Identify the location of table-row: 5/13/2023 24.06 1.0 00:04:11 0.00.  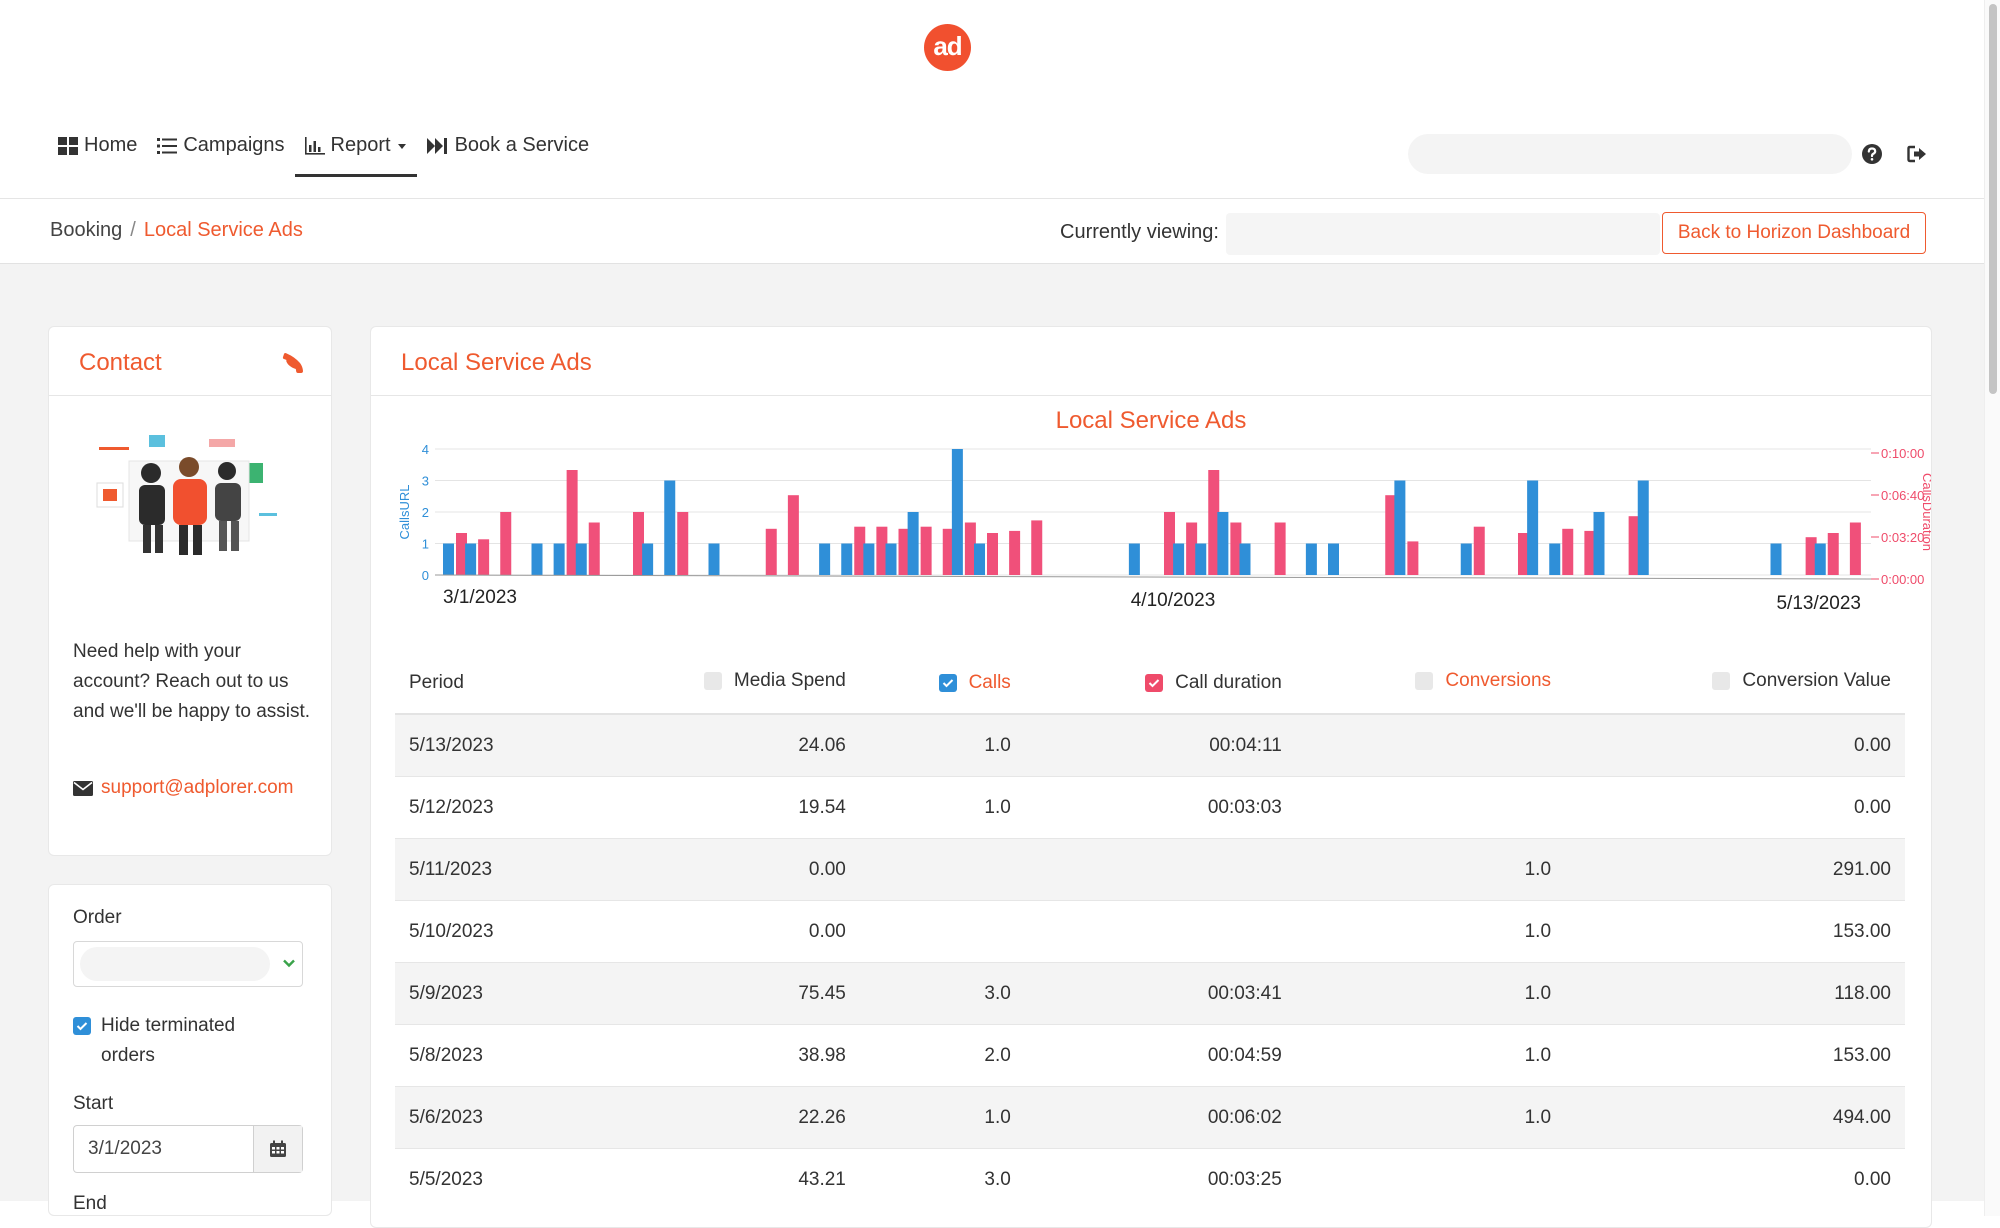
(1150, 745).